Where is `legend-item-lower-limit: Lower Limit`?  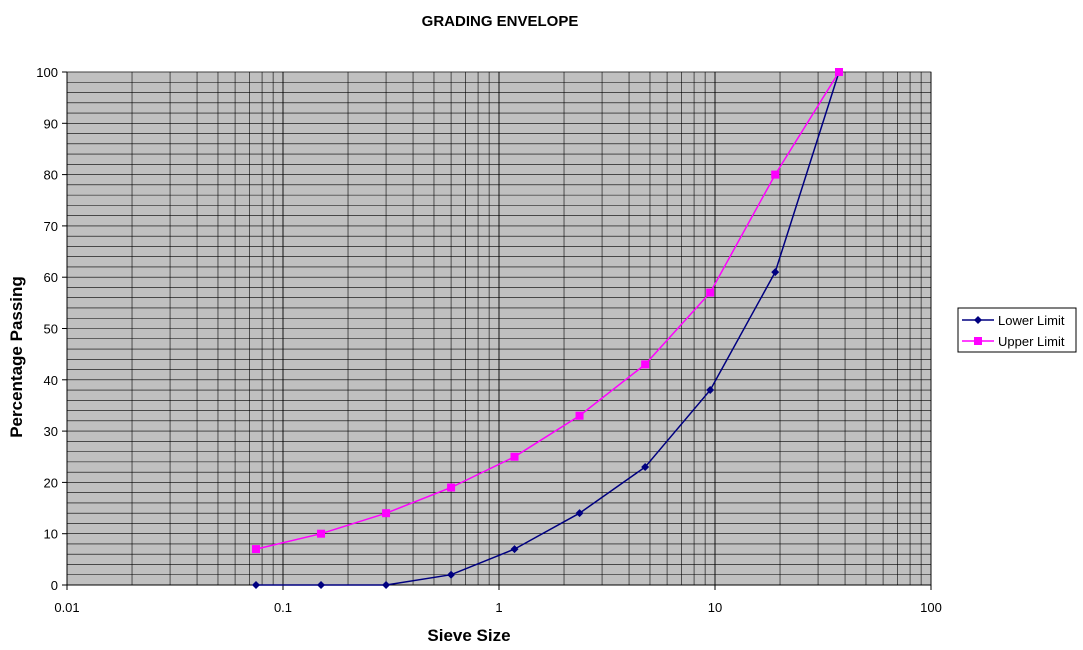
legend-item-lower-limit: Lower Limit is located at coordinates (1013, 320).